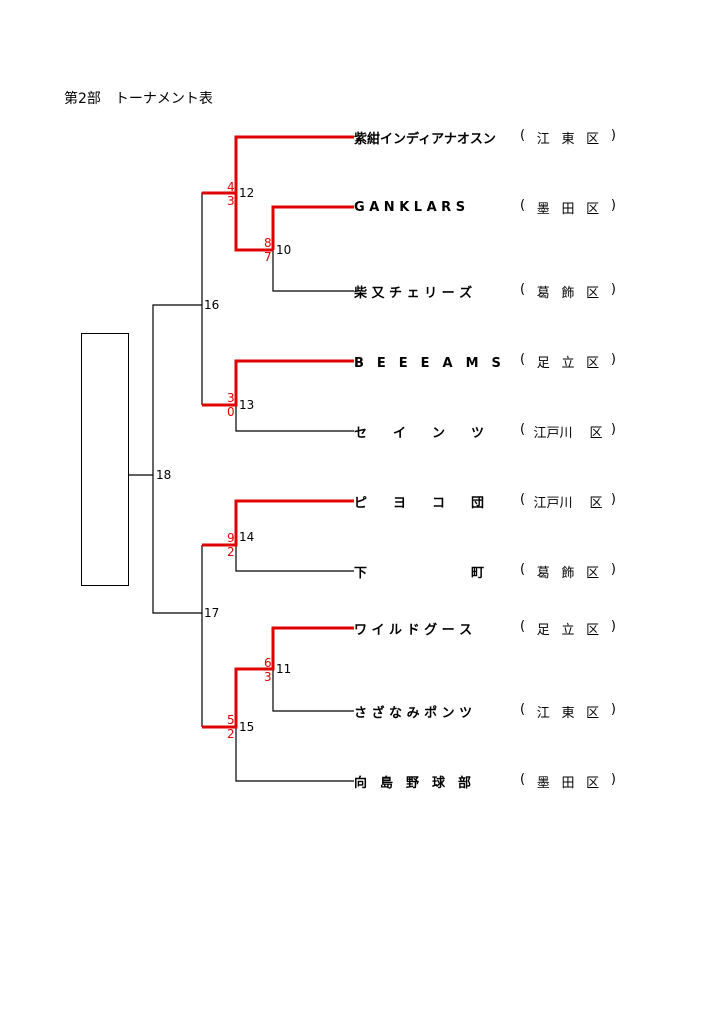  Describe the element at coordinates (231, 720) in the screenshot. I see `score-top: 5` at that location.